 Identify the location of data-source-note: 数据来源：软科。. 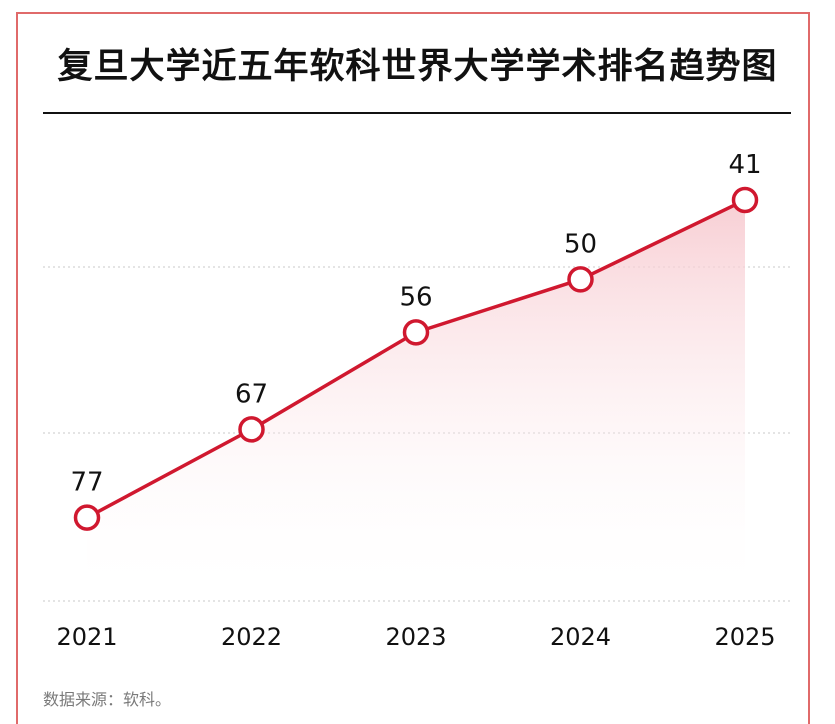
(107, 699).